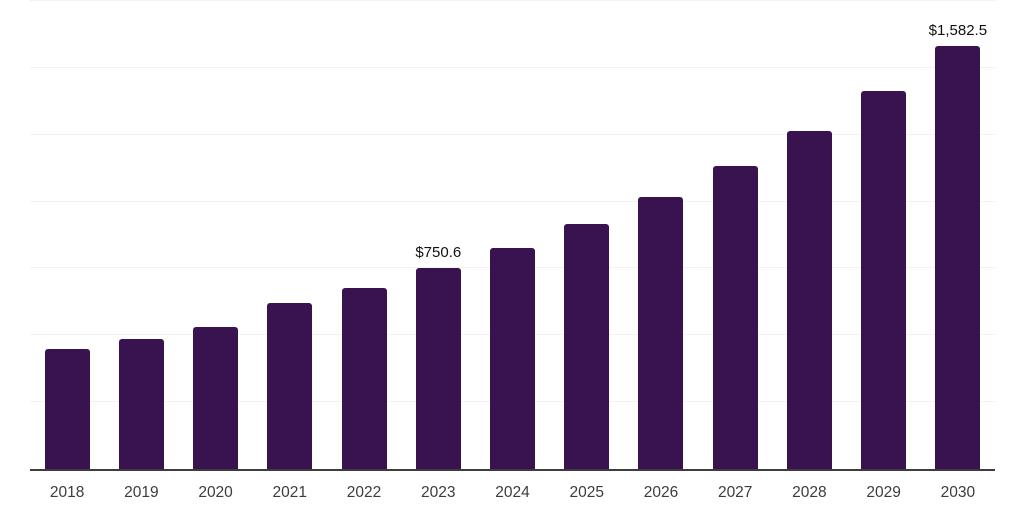 The image size is (1024, 512). Describe the element at coordinates (215, 492) in the screenshot. I see `x-tick-2020: 2020` at that location.